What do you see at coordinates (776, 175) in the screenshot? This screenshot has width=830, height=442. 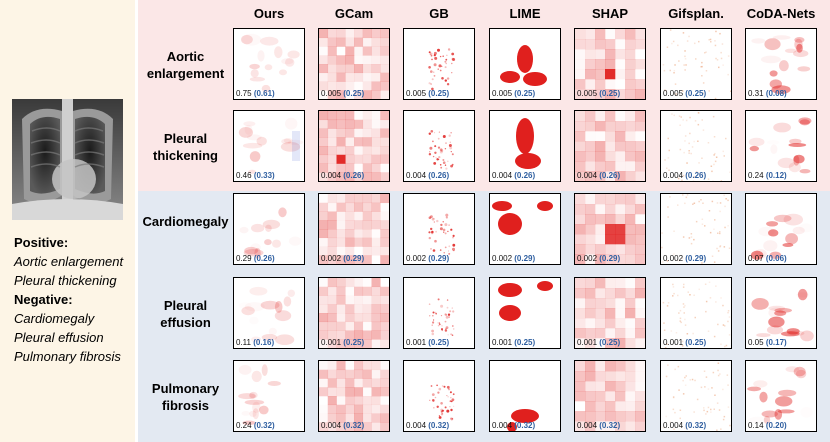 I see `score-localization: (0.12)` at bounding box center [776, 175].